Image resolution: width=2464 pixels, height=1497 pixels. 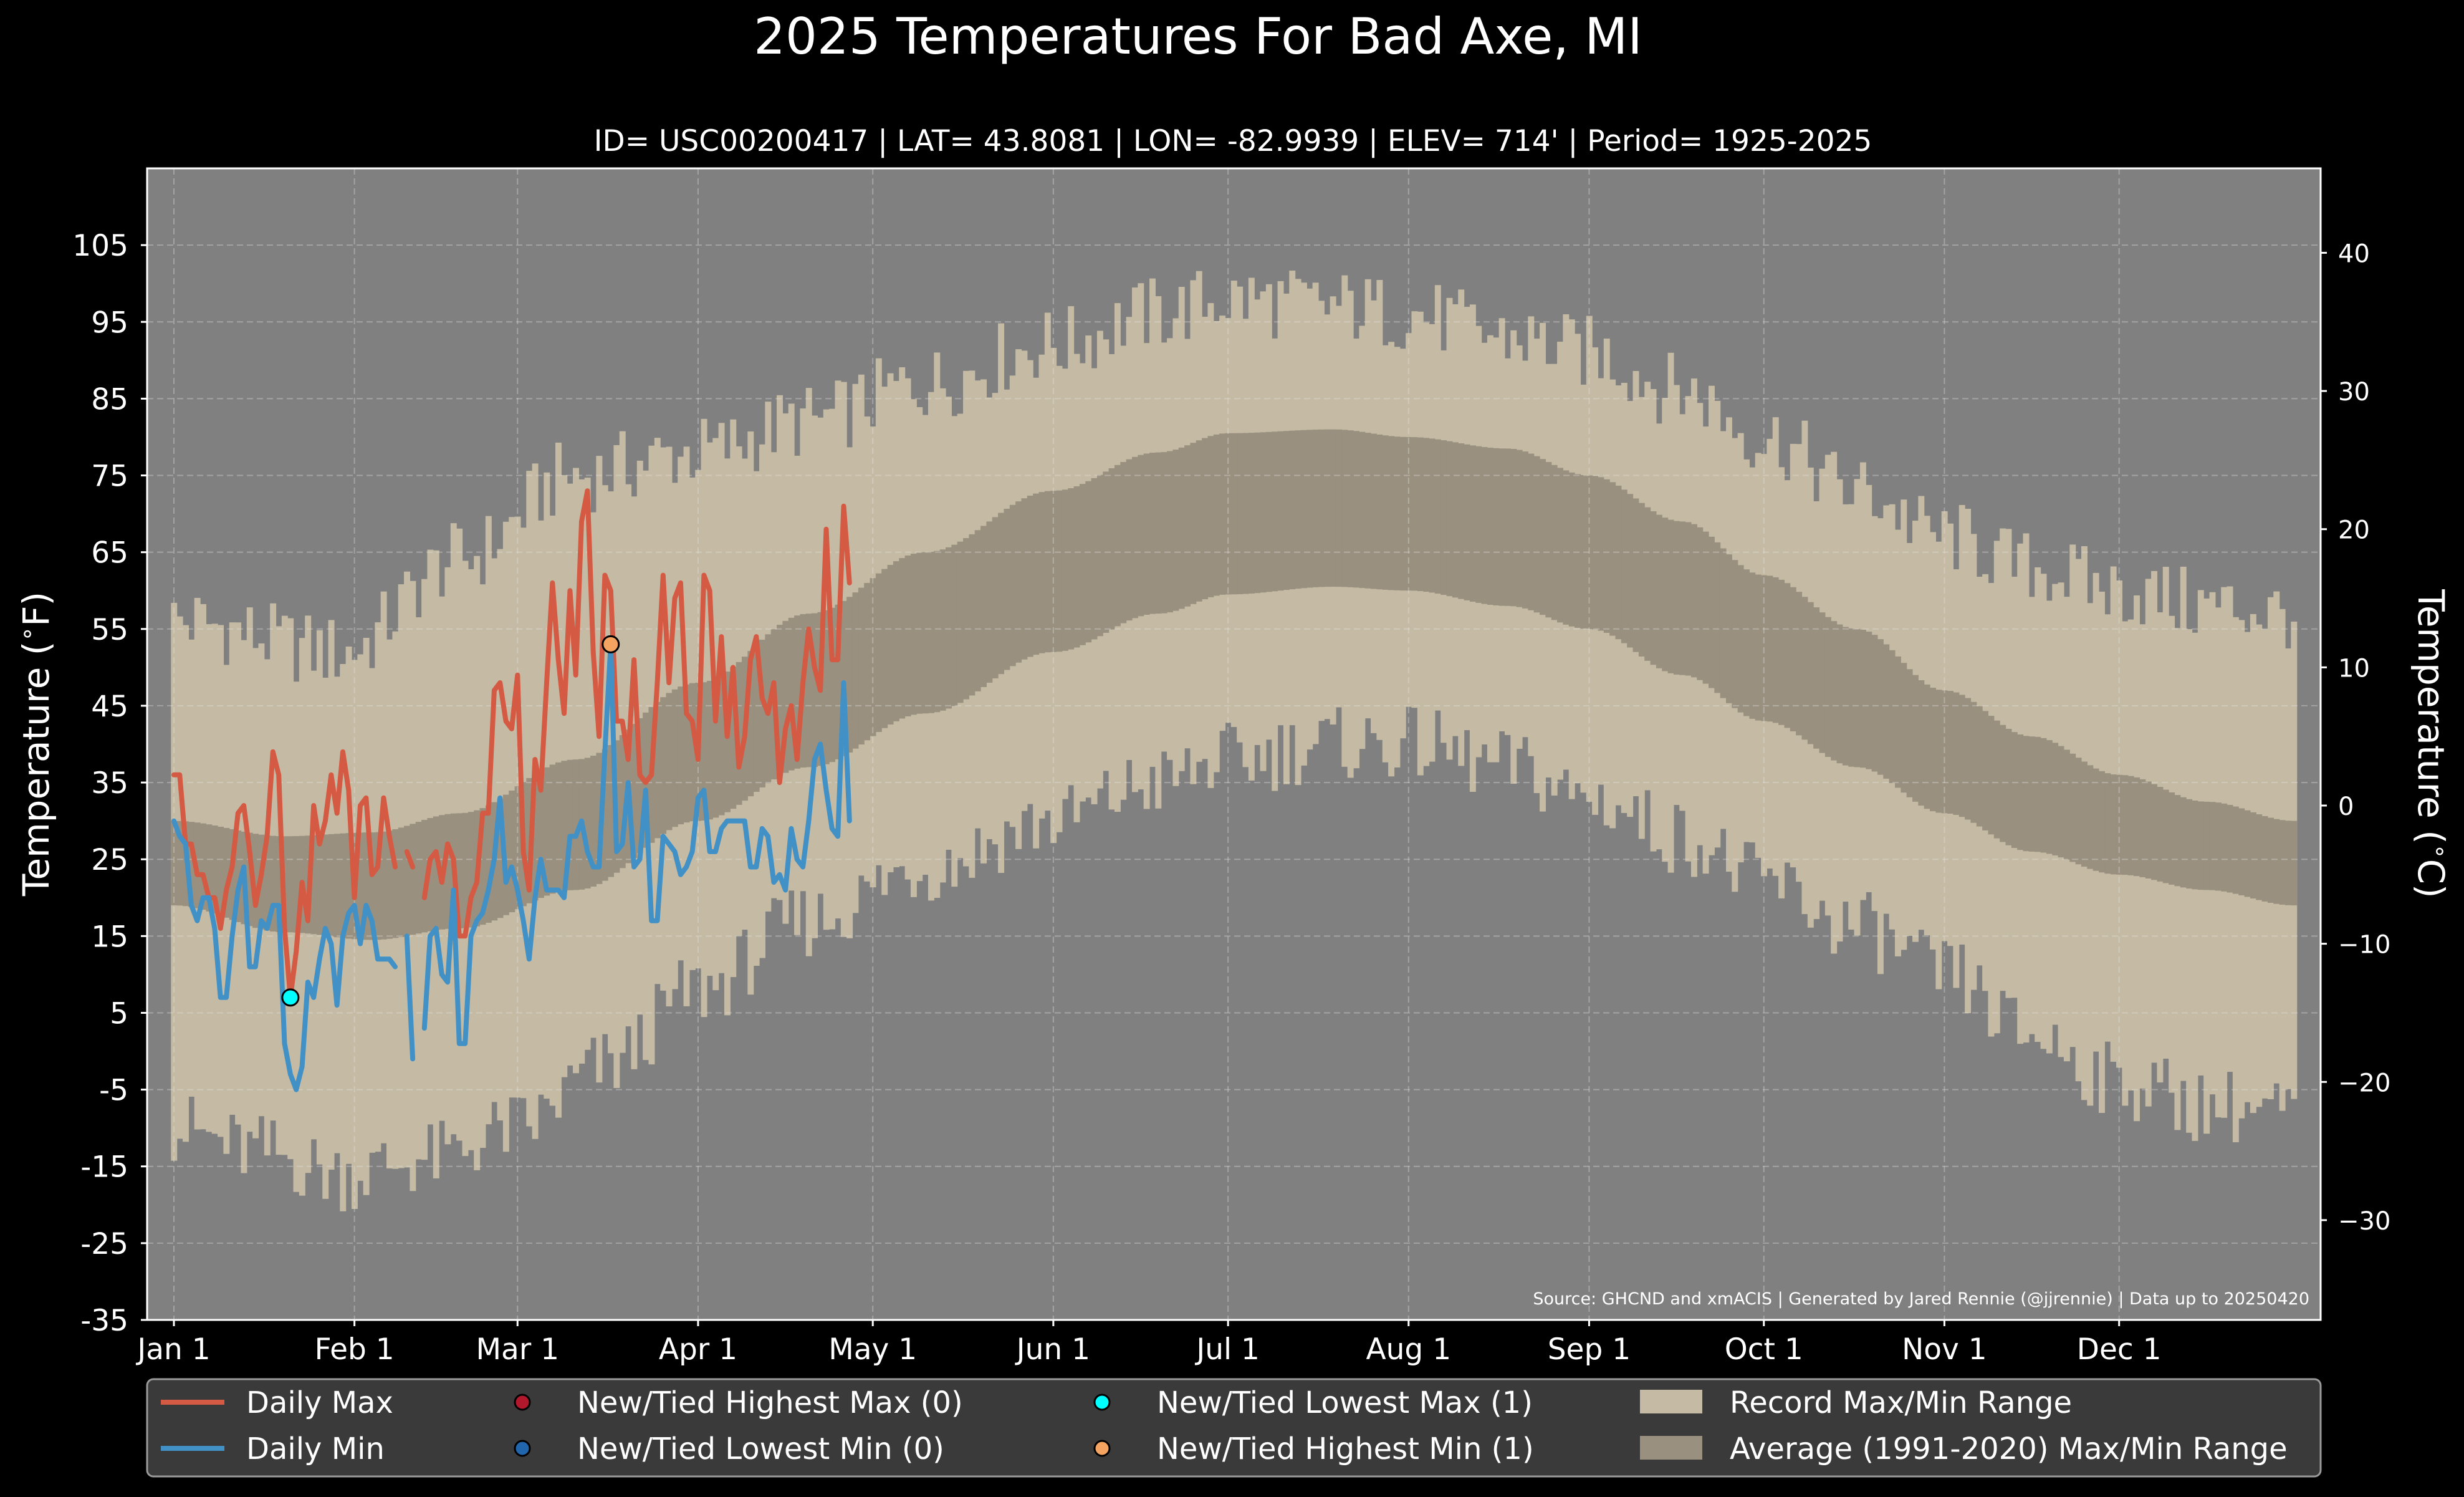 I want to click on y-right-tick-label: 40, so click(x=2354, y=253).